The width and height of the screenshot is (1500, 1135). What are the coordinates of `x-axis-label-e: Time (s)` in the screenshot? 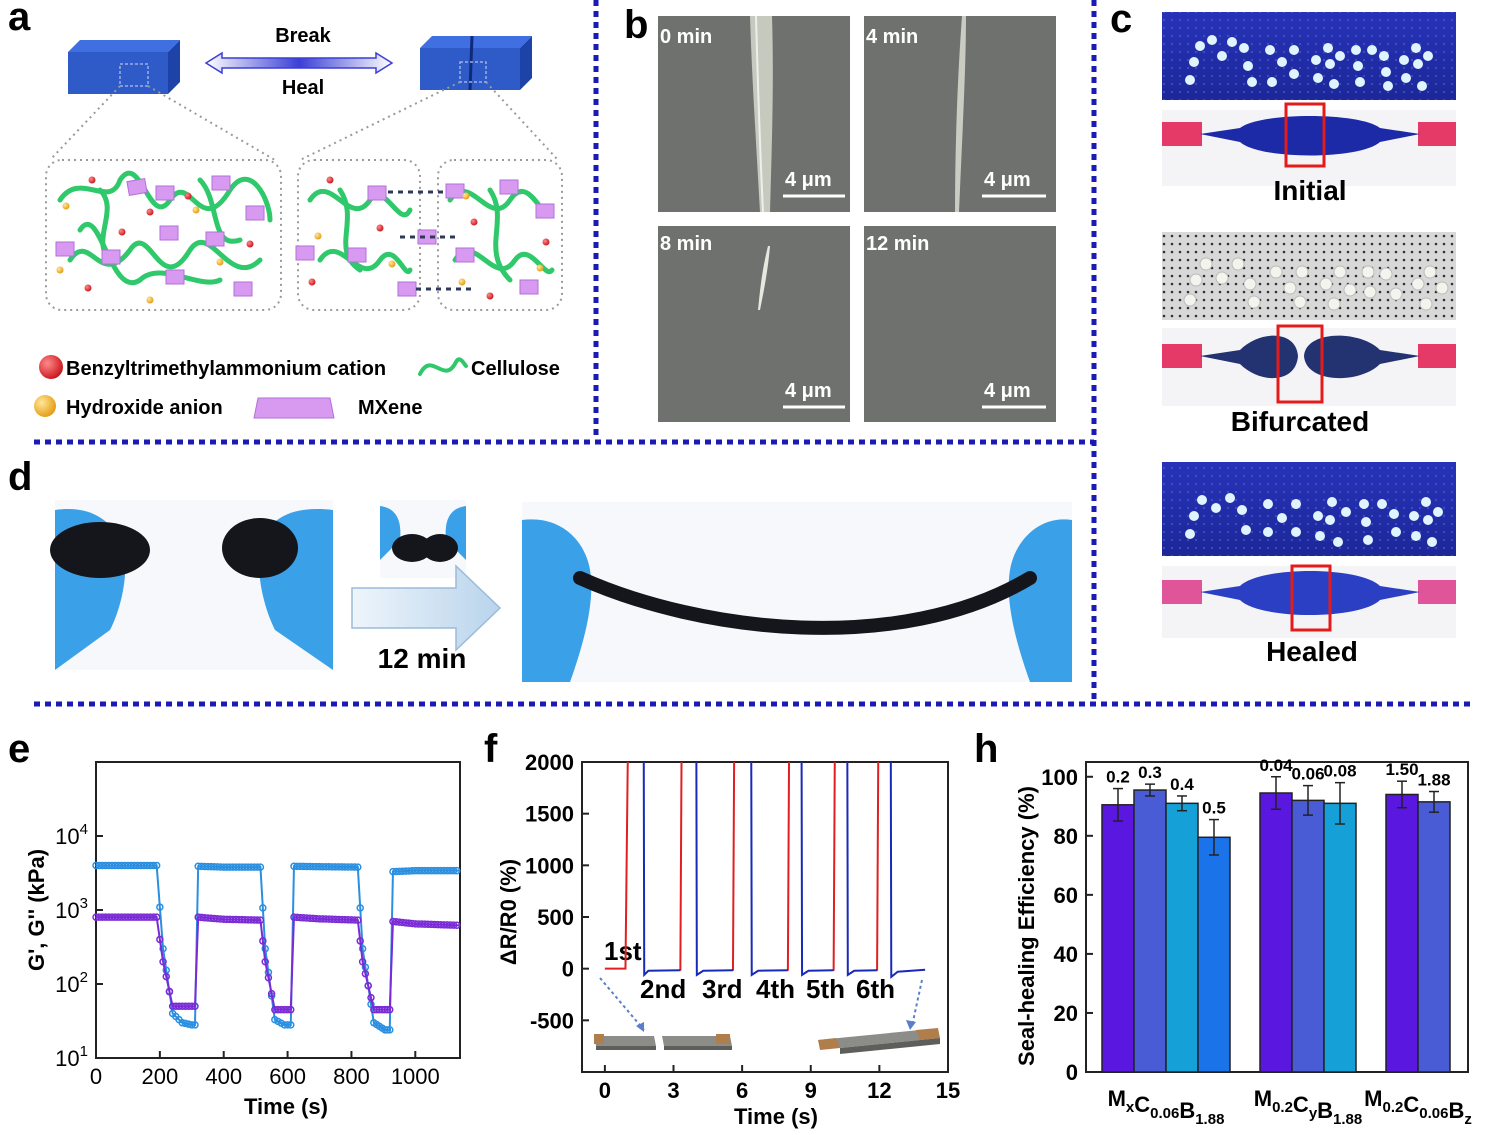 It's located at (286, 1106).